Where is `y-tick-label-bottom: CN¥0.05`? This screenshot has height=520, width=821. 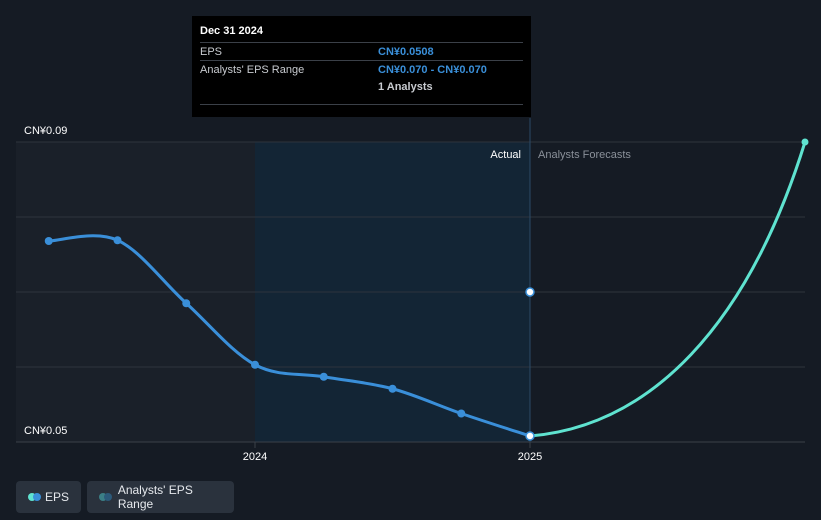
y-tick-label-bottom: CN¥0.05 is located at coordinates (45, 431).